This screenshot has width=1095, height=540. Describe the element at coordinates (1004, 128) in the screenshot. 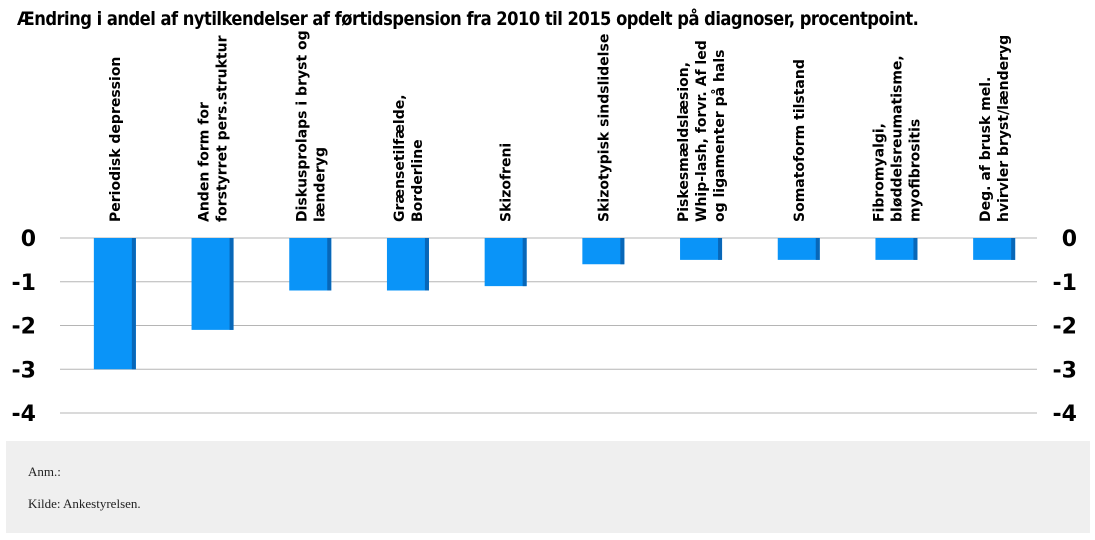

I see `category-label-line: hvirvler bryst/lænderyg` at that location.